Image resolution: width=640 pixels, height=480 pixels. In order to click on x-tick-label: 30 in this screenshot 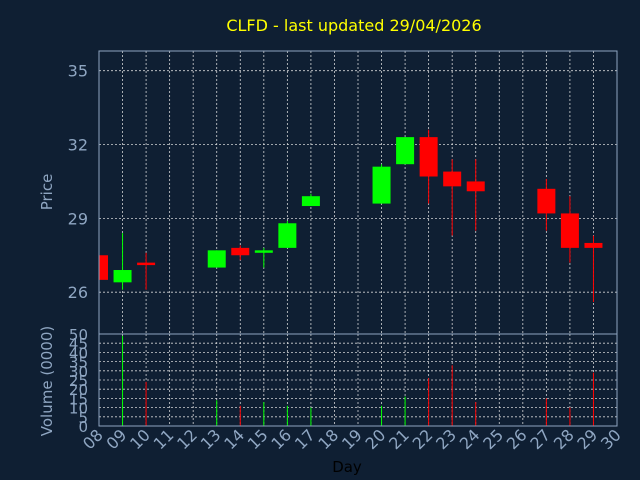, I will do `click(611, 439)`.